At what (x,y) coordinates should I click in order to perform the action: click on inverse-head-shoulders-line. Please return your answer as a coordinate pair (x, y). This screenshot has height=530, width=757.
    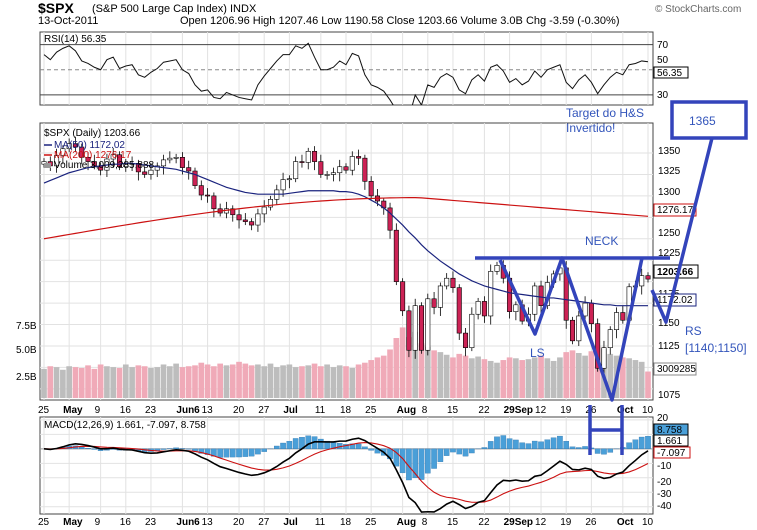
    Looking at the image, I should click on (571, 329).